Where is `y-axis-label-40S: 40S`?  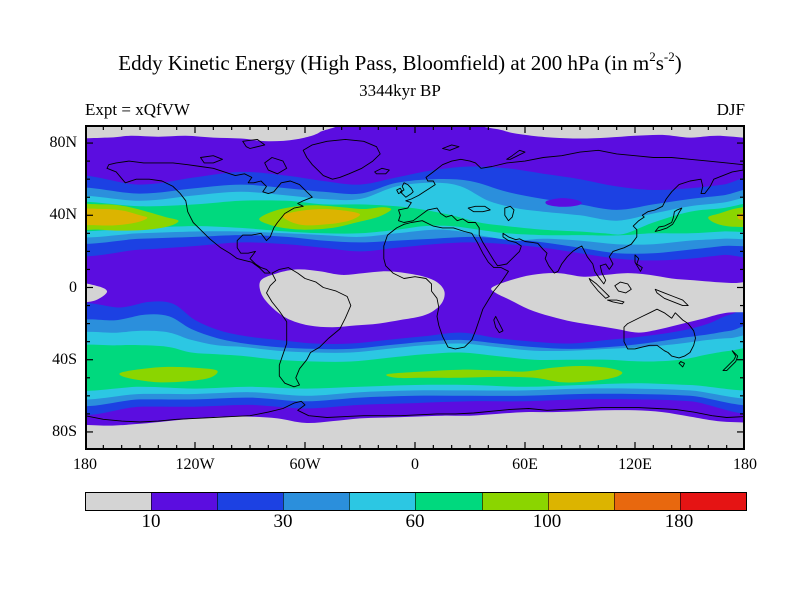 y-axis-label-40S: 40S is located at coordinates (64, 359).